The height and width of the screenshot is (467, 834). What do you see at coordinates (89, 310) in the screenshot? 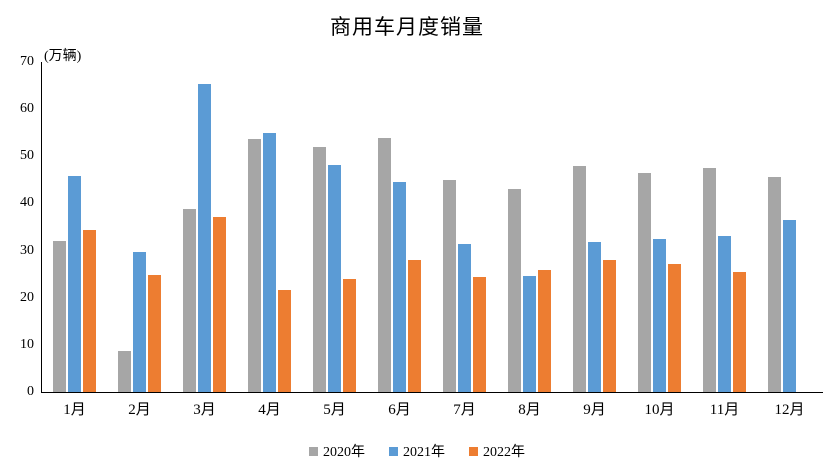
I see `bar-2022年-1月` at bounding box center [89, 310].